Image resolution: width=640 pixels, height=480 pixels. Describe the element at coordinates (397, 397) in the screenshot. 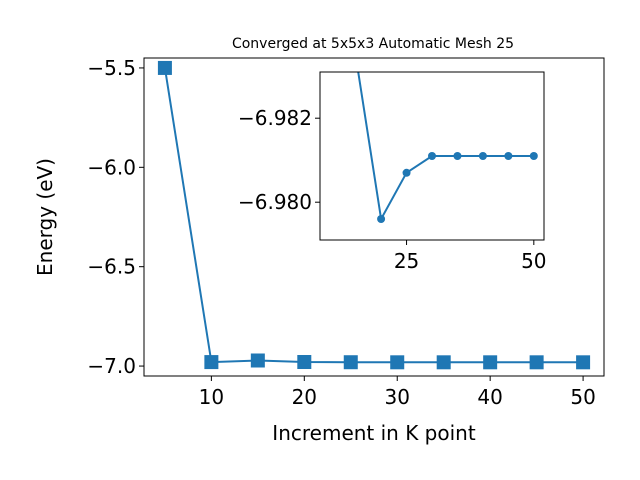

I see `main-x-tick-label: 30` at that location.